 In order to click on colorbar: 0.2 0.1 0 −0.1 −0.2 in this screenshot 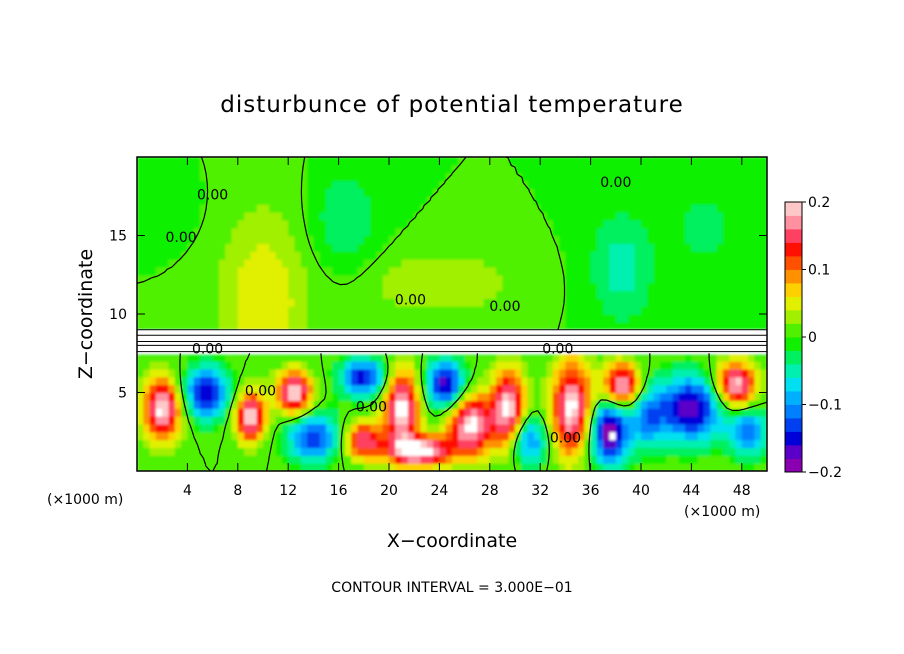, I will do `click(813, 338)`.